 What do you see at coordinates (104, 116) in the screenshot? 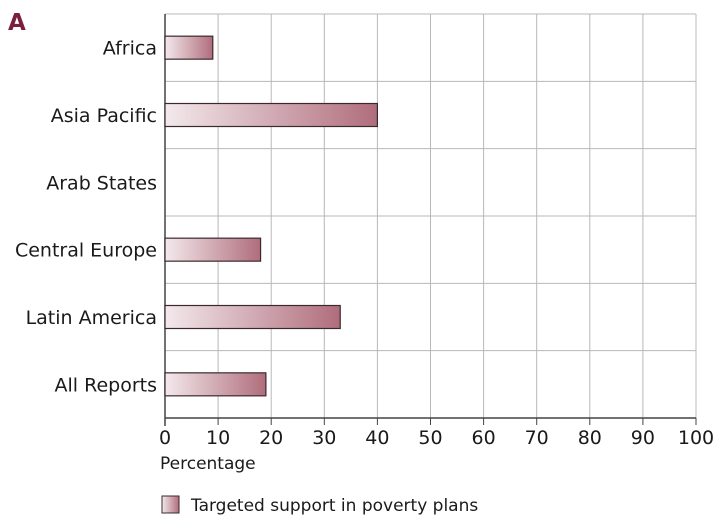
I see `category-label: Asia Pacific` at bounding box center [104, 116].